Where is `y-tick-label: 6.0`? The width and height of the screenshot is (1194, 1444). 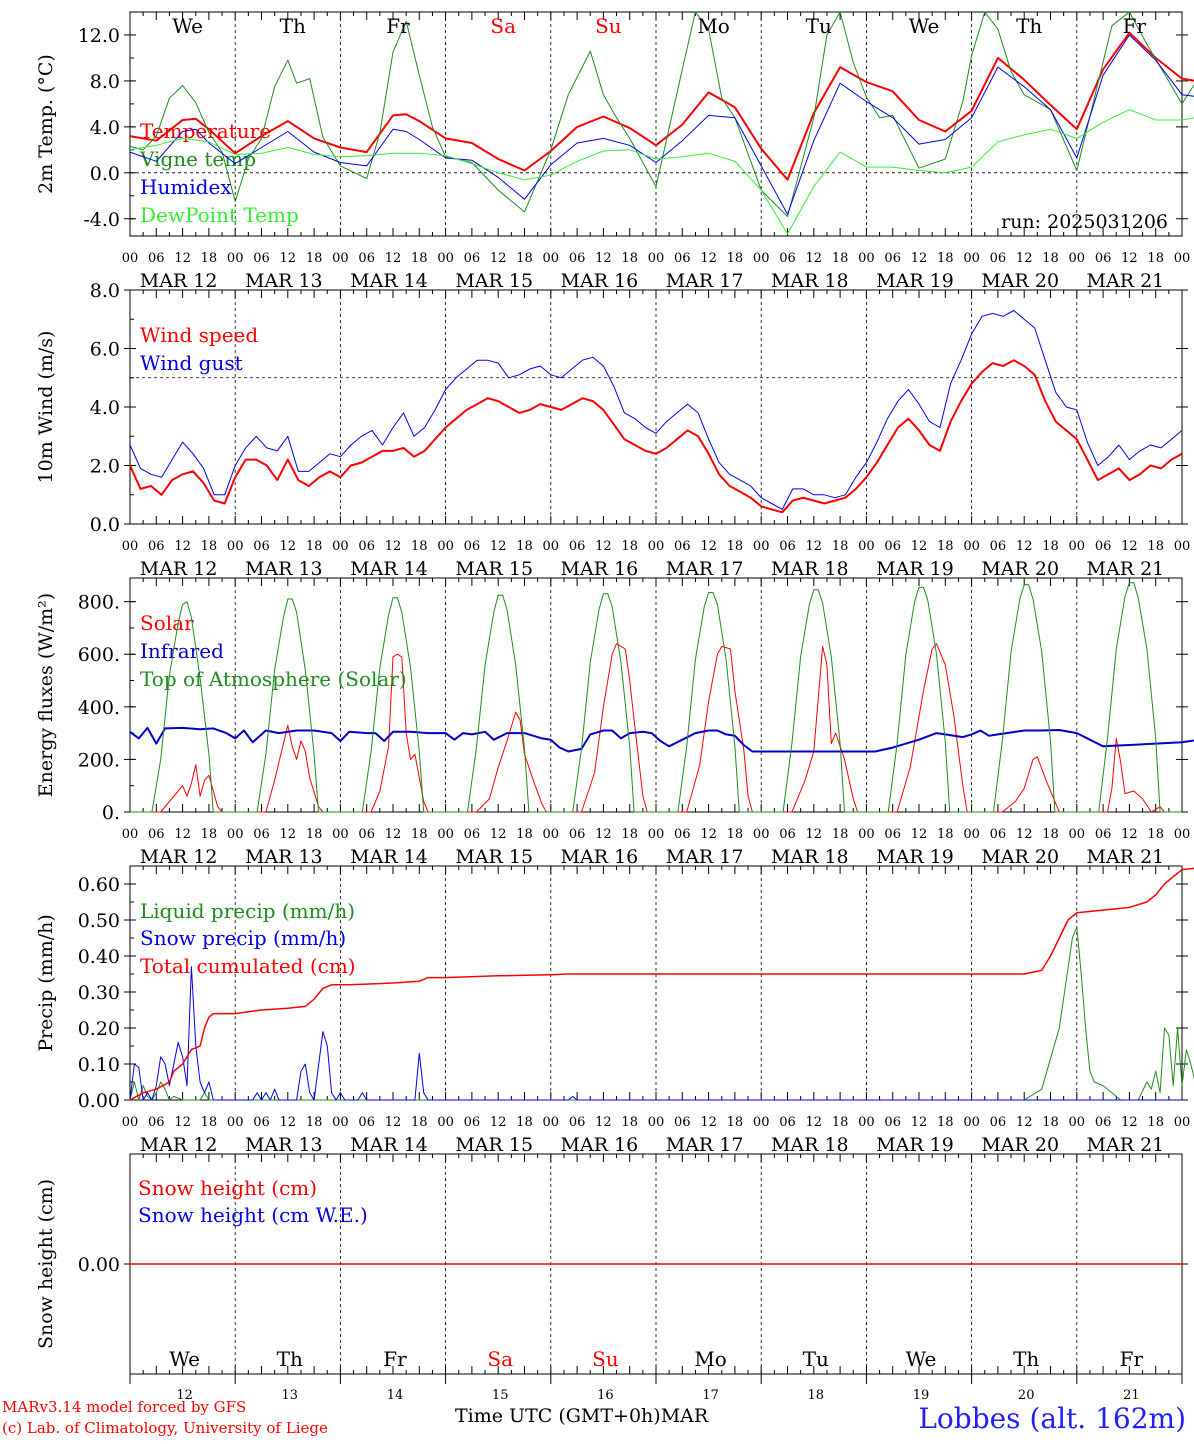 y-tick-label: 6.0 is located at coordinates (105, 350).